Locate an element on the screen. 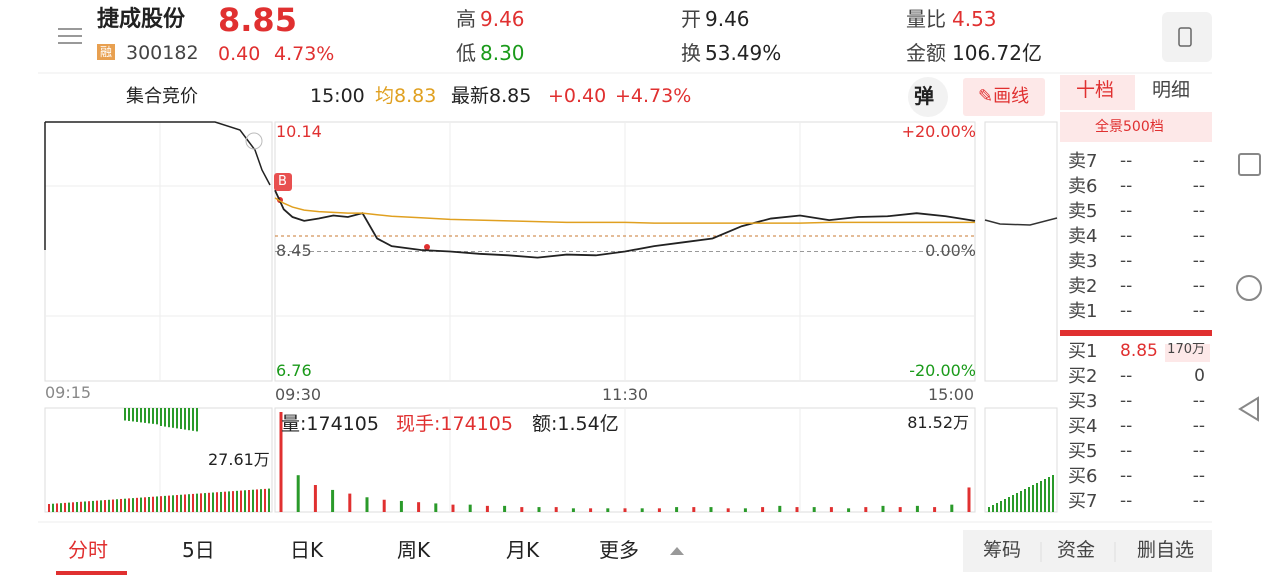  draw-icon: ✎ is located at coordinates (986, 96).